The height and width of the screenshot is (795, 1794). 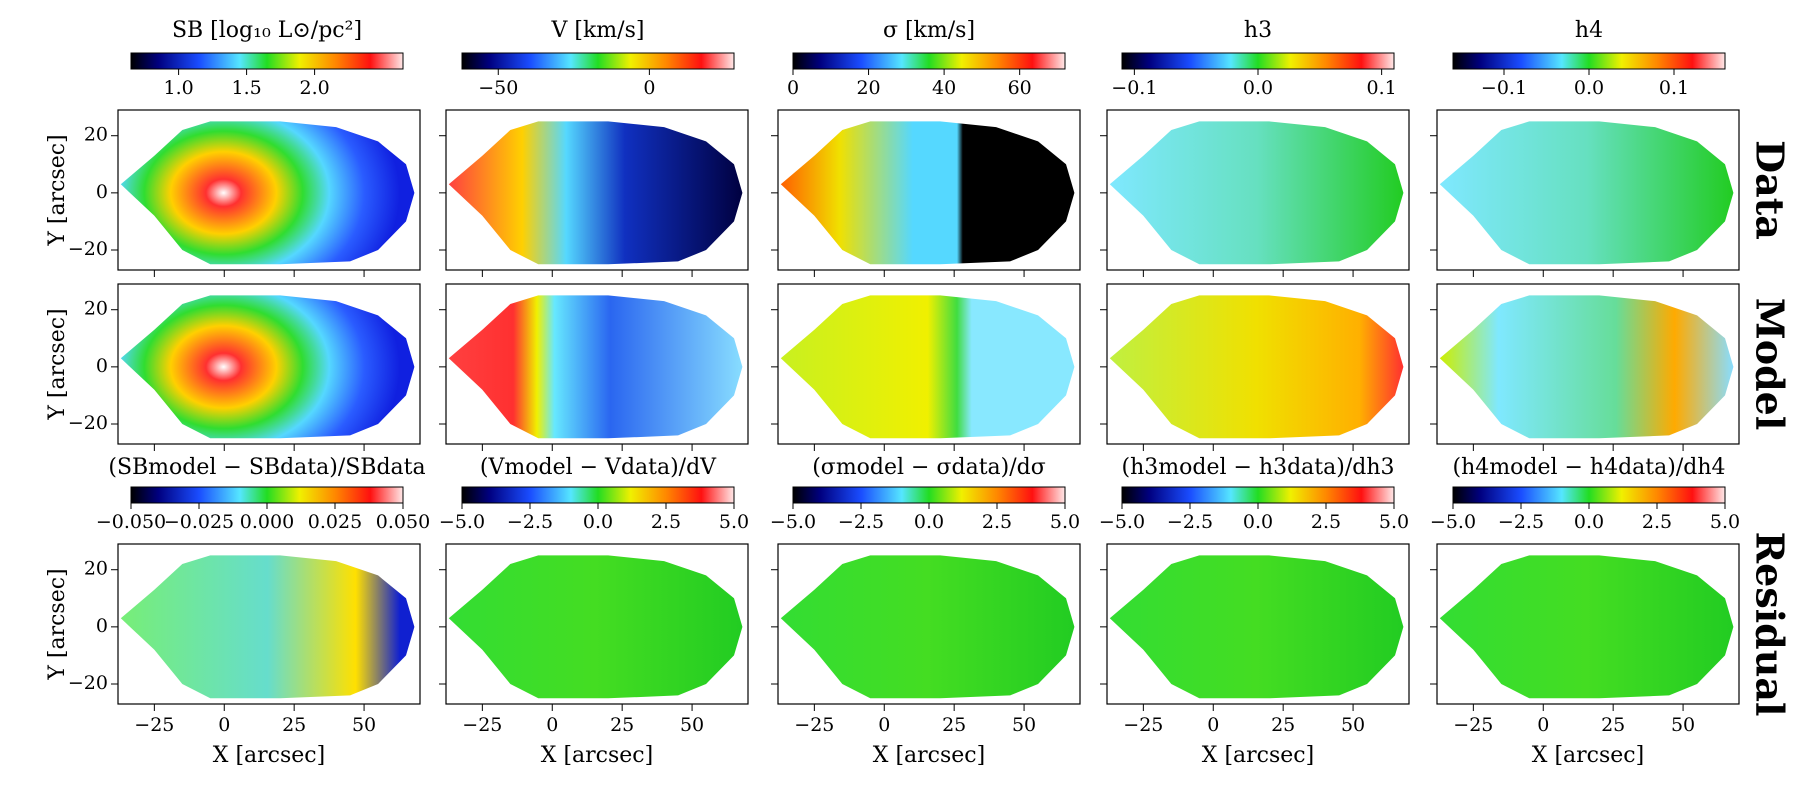 I want to click on row-label: Residual, so click(x=1770, y=624).